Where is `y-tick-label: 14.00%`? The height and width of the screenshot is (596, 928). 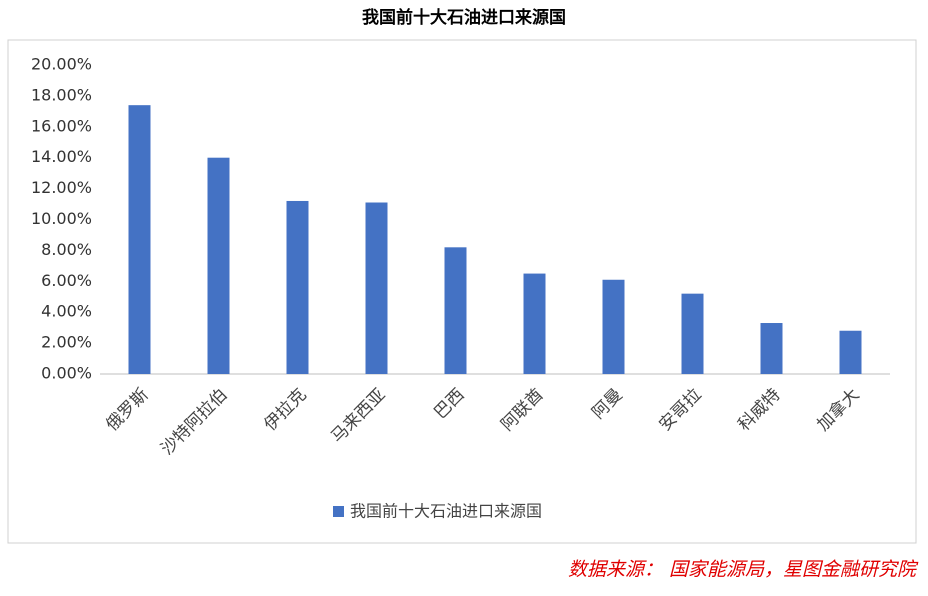
y-tick-label: 14.00% is located at coordinates (61, 156).